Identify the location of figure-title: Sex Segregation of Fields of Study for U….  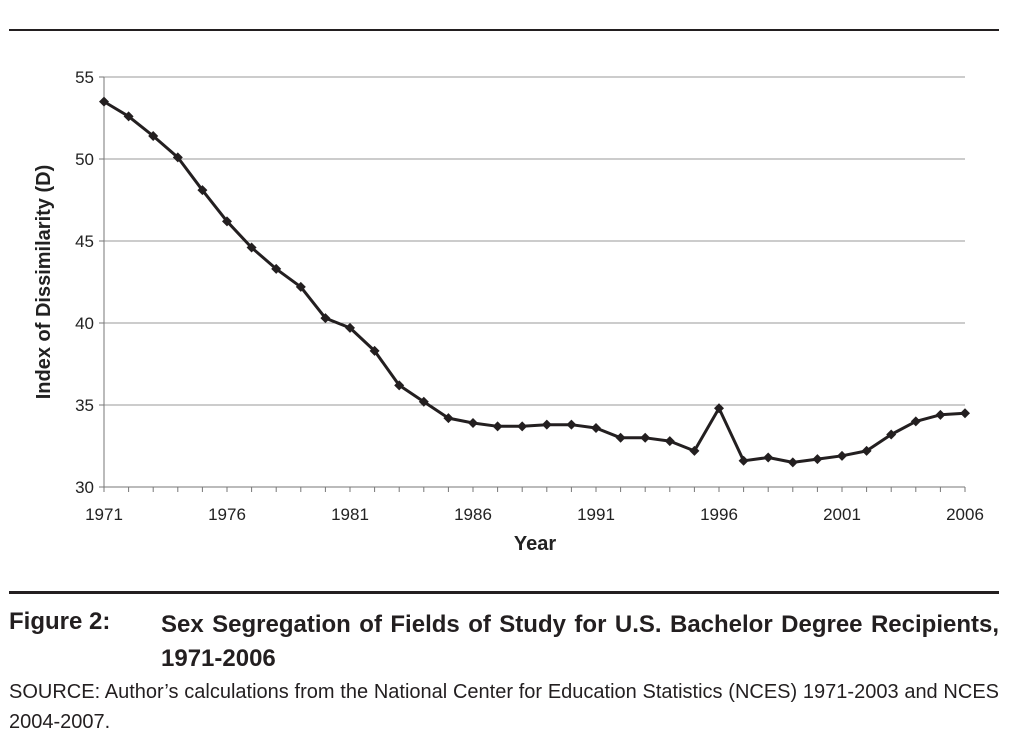
(580, 641).